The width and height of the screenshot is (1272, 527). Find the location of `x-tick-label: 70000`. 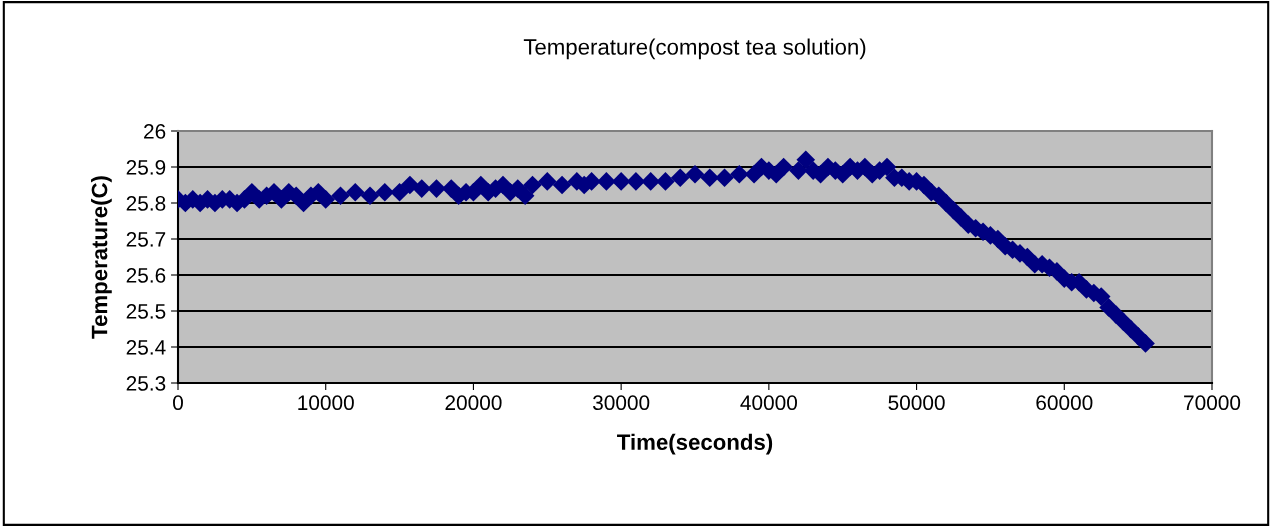

x-tick-label: 70000 is located at coordinates (1212, 403).